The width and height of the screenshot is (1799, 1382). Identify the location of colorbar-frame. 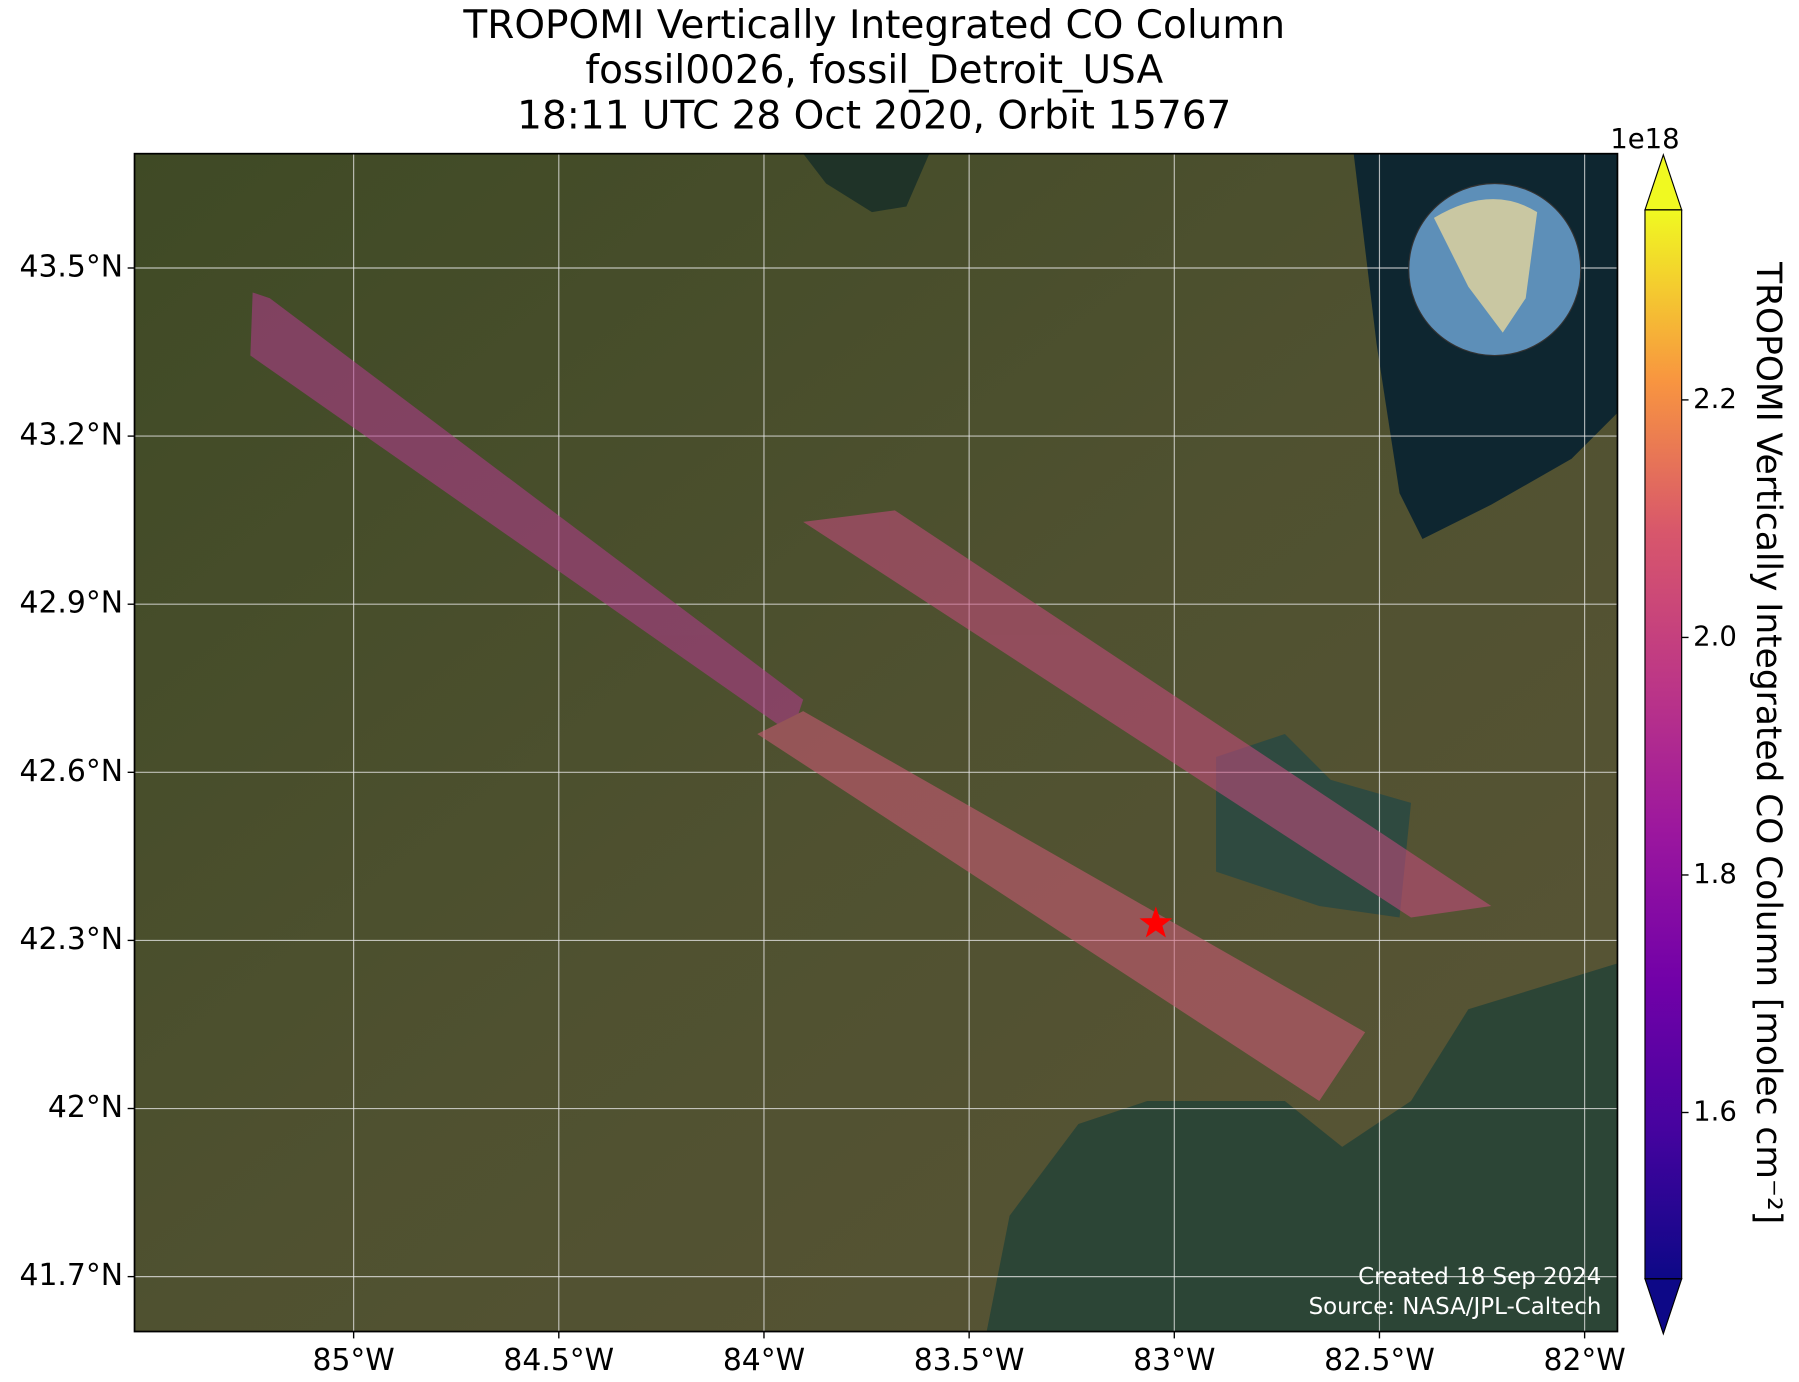
(1663, 744).